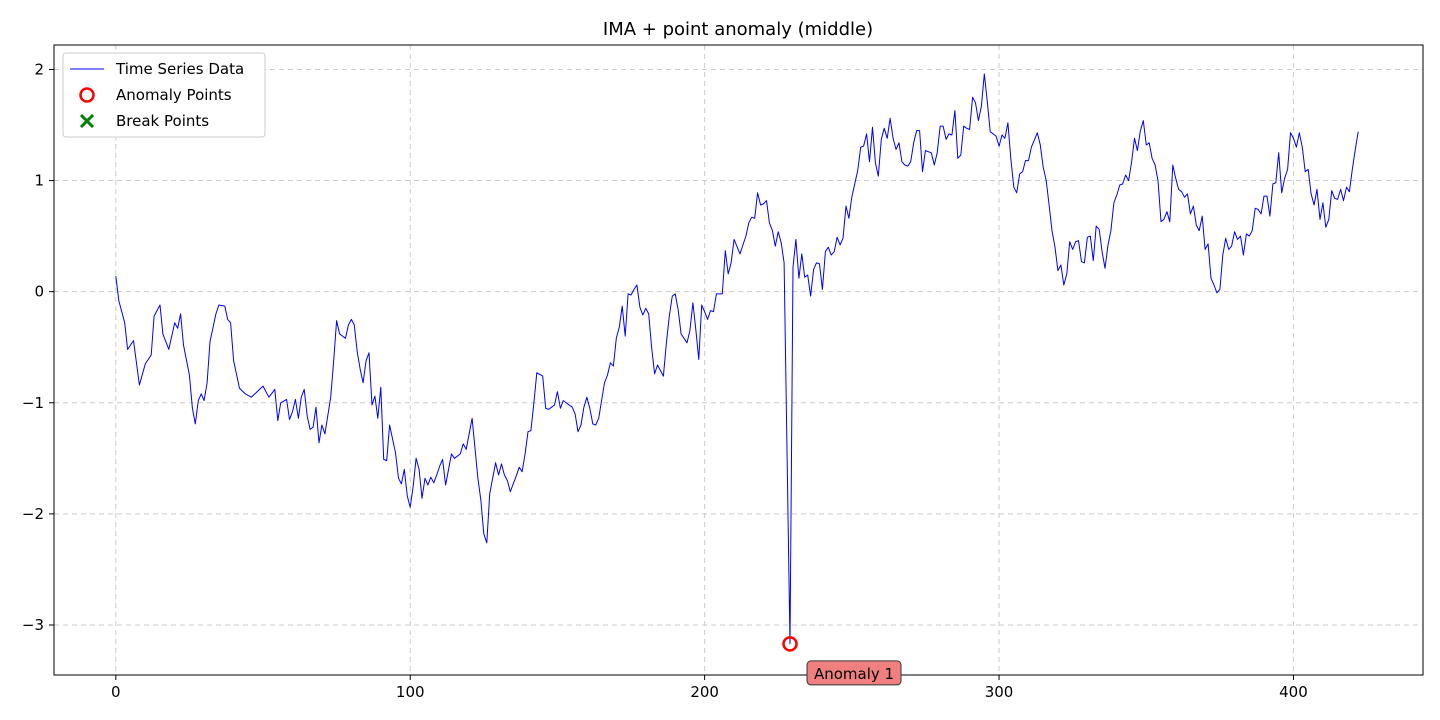  I want to click on y-tick-label: −3, so click(33, 625).